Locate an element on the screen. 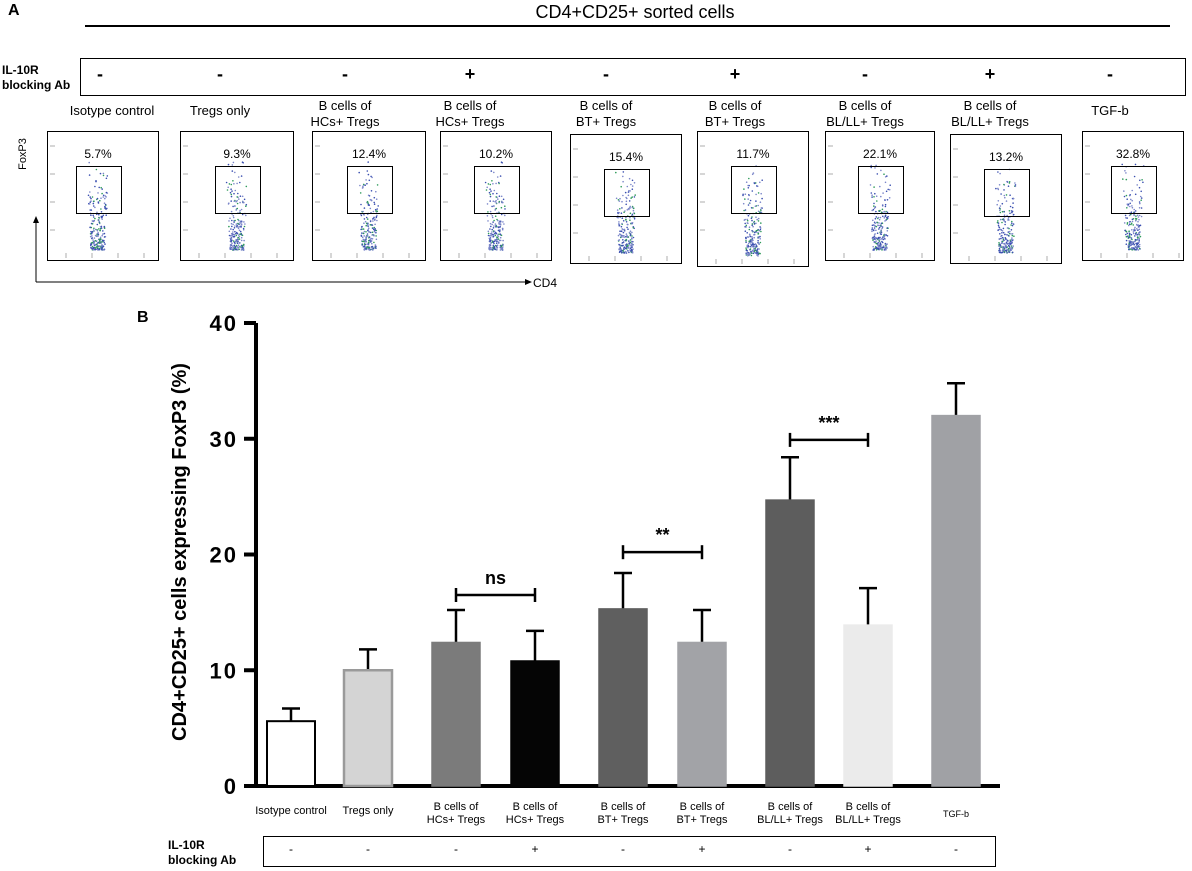 The height and width of the screenshot is (871, 1192). panel-a-group-label-line1: TGF-b is located at coordinates (1110, 110).